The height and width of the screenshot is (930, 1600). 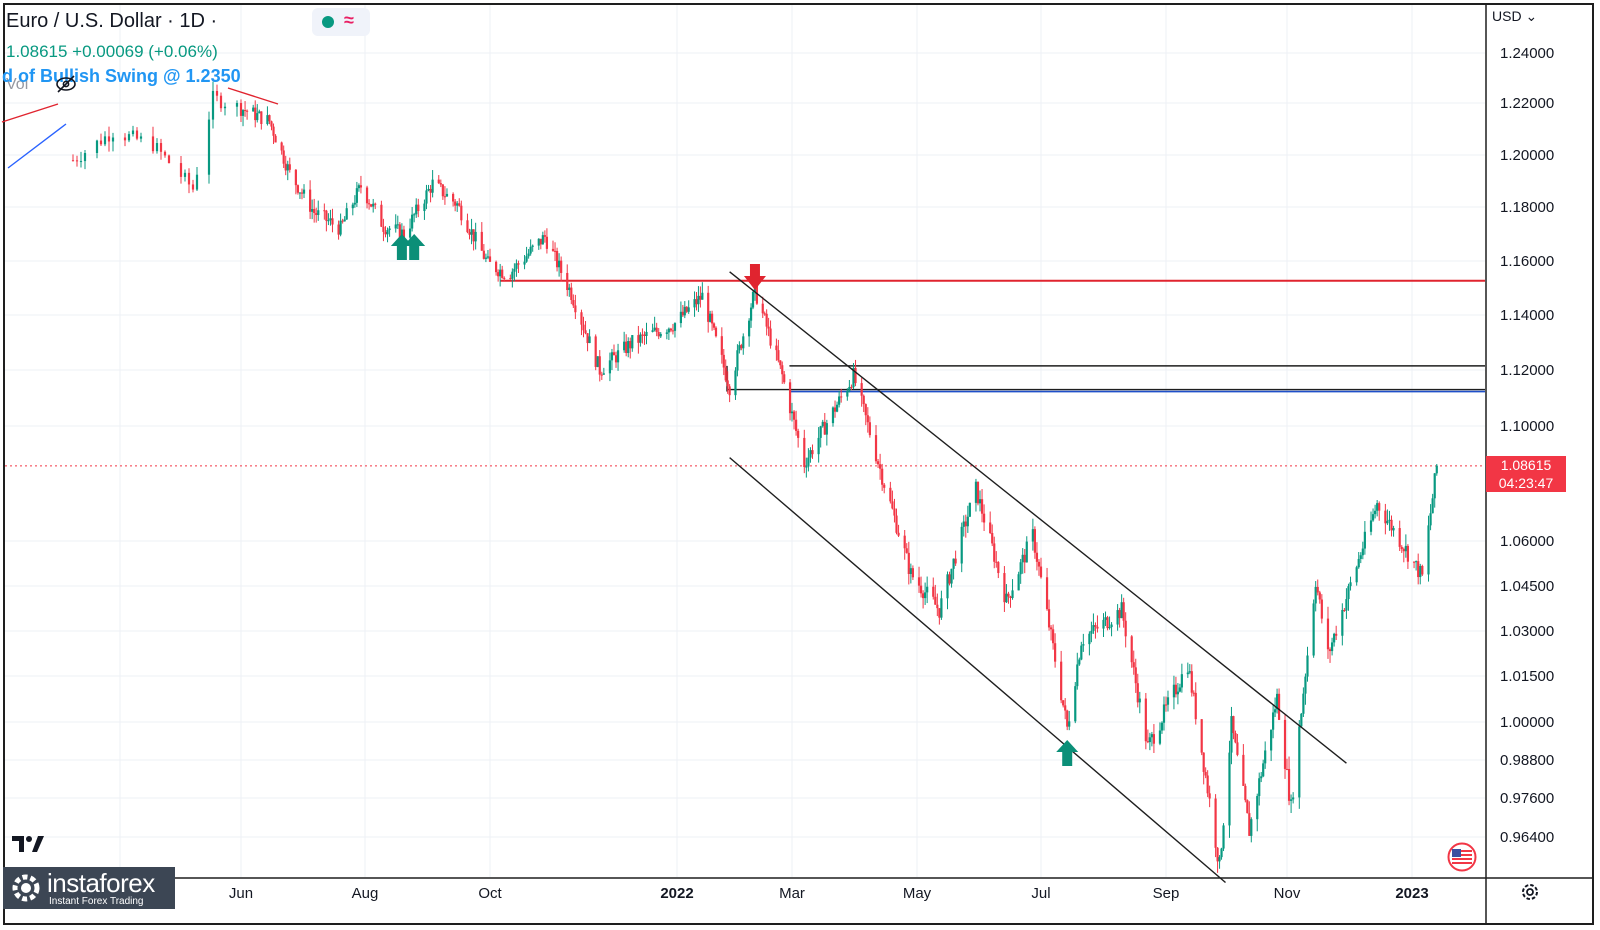 What do you see at coordinates (1527, 676) in the screenshot?
I see `price-tick-label: 1.01500` at bounding box center [1527, 676].